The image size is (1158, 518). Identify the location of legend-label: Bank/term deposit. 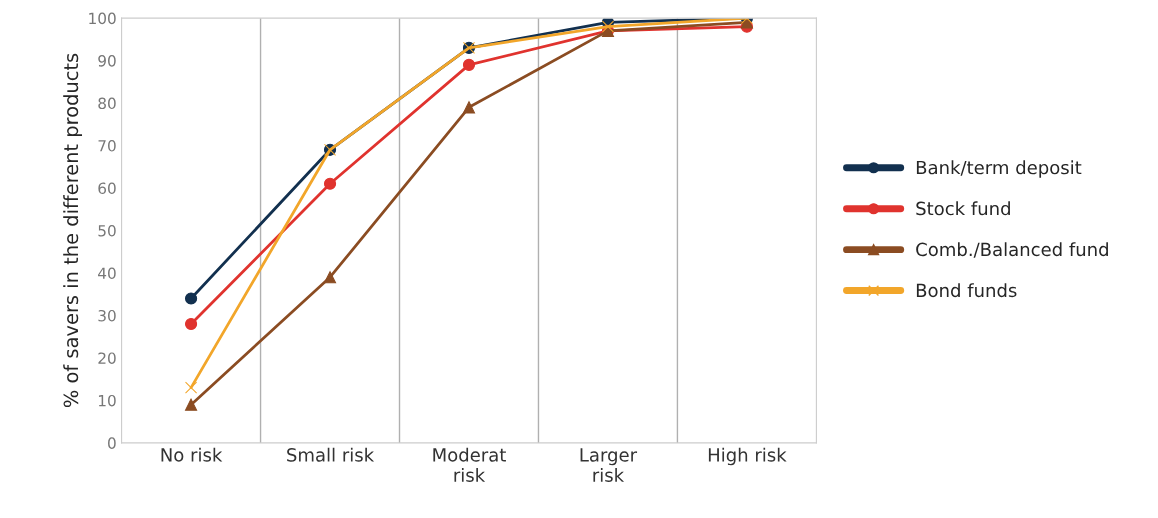
(999, 169).